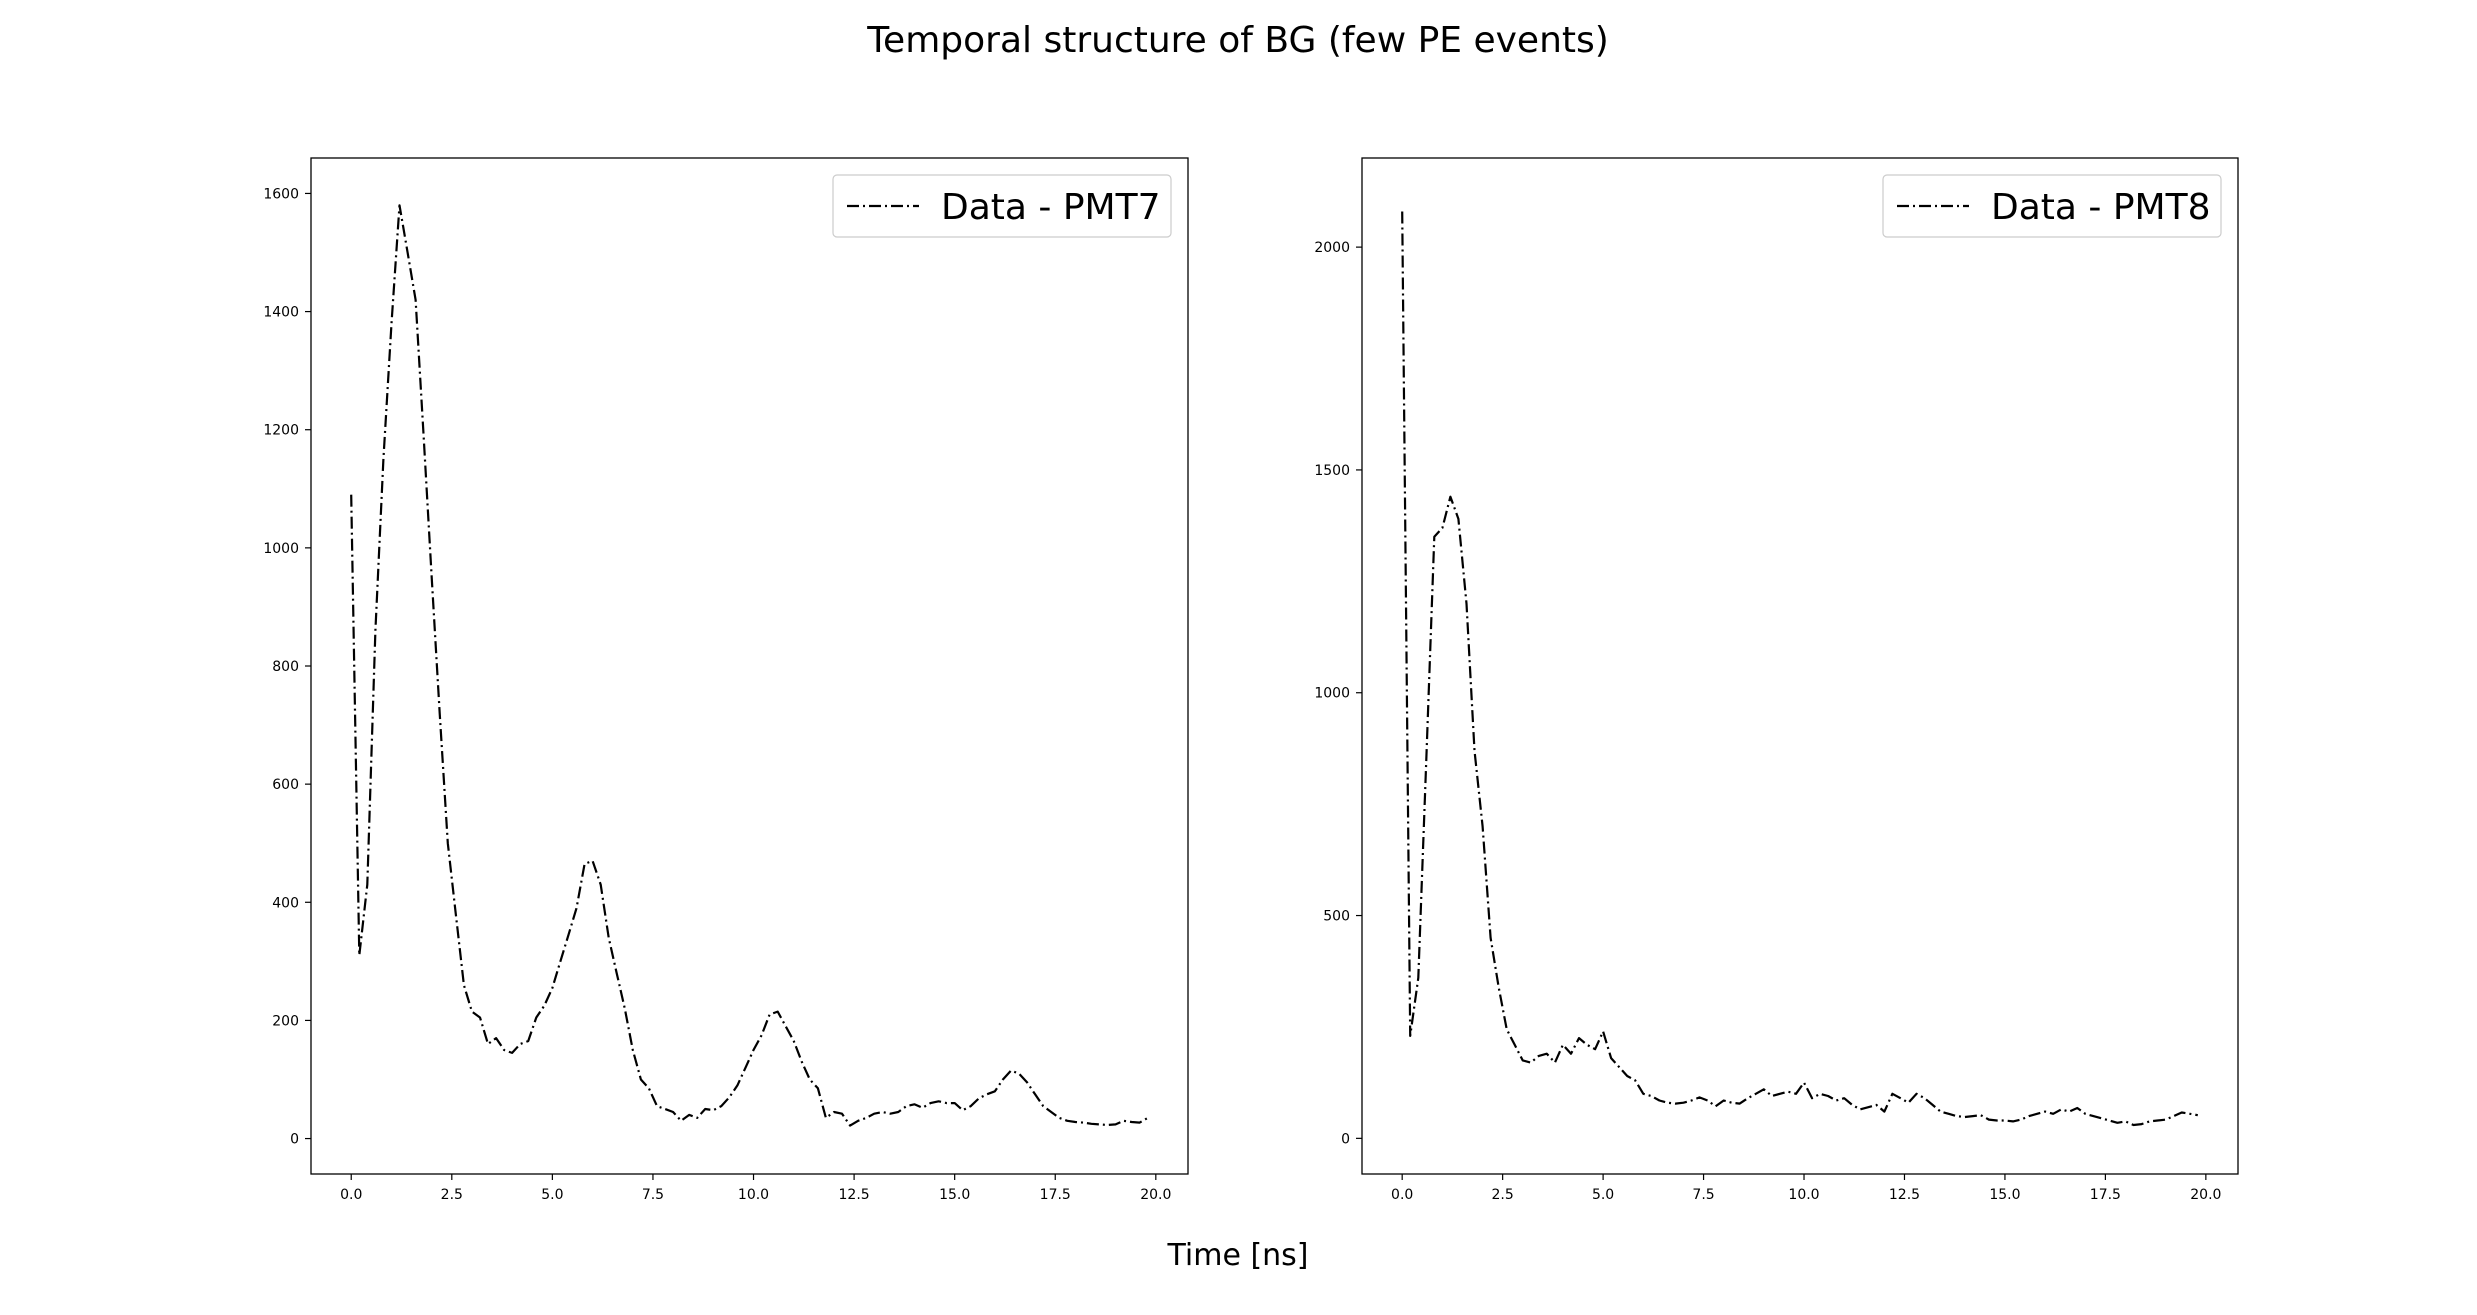 The image size is (2477, 1315). What do you see at coordinates (1332, 471) in the screenshot?
I see `y-tick-label: 1500` at bounding box center [1332, 471].